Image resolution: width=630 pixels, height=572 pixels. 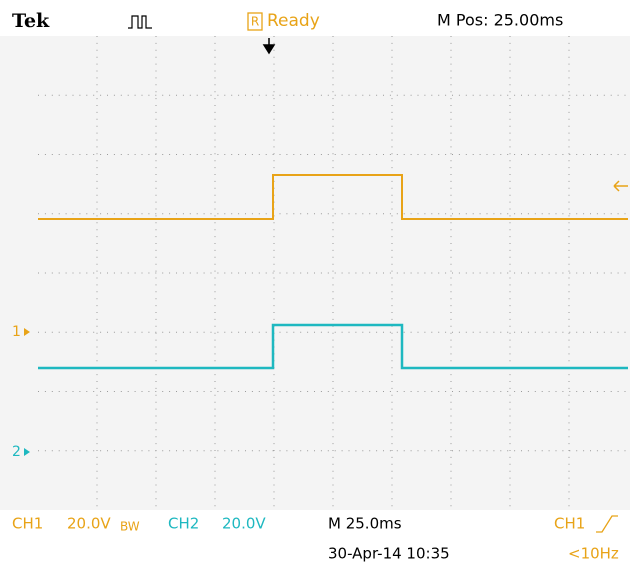 What do you see at coordinates (130, 527) in the screenshot?
I see `ch1-bw: BW` at bounding box center [130, 527].